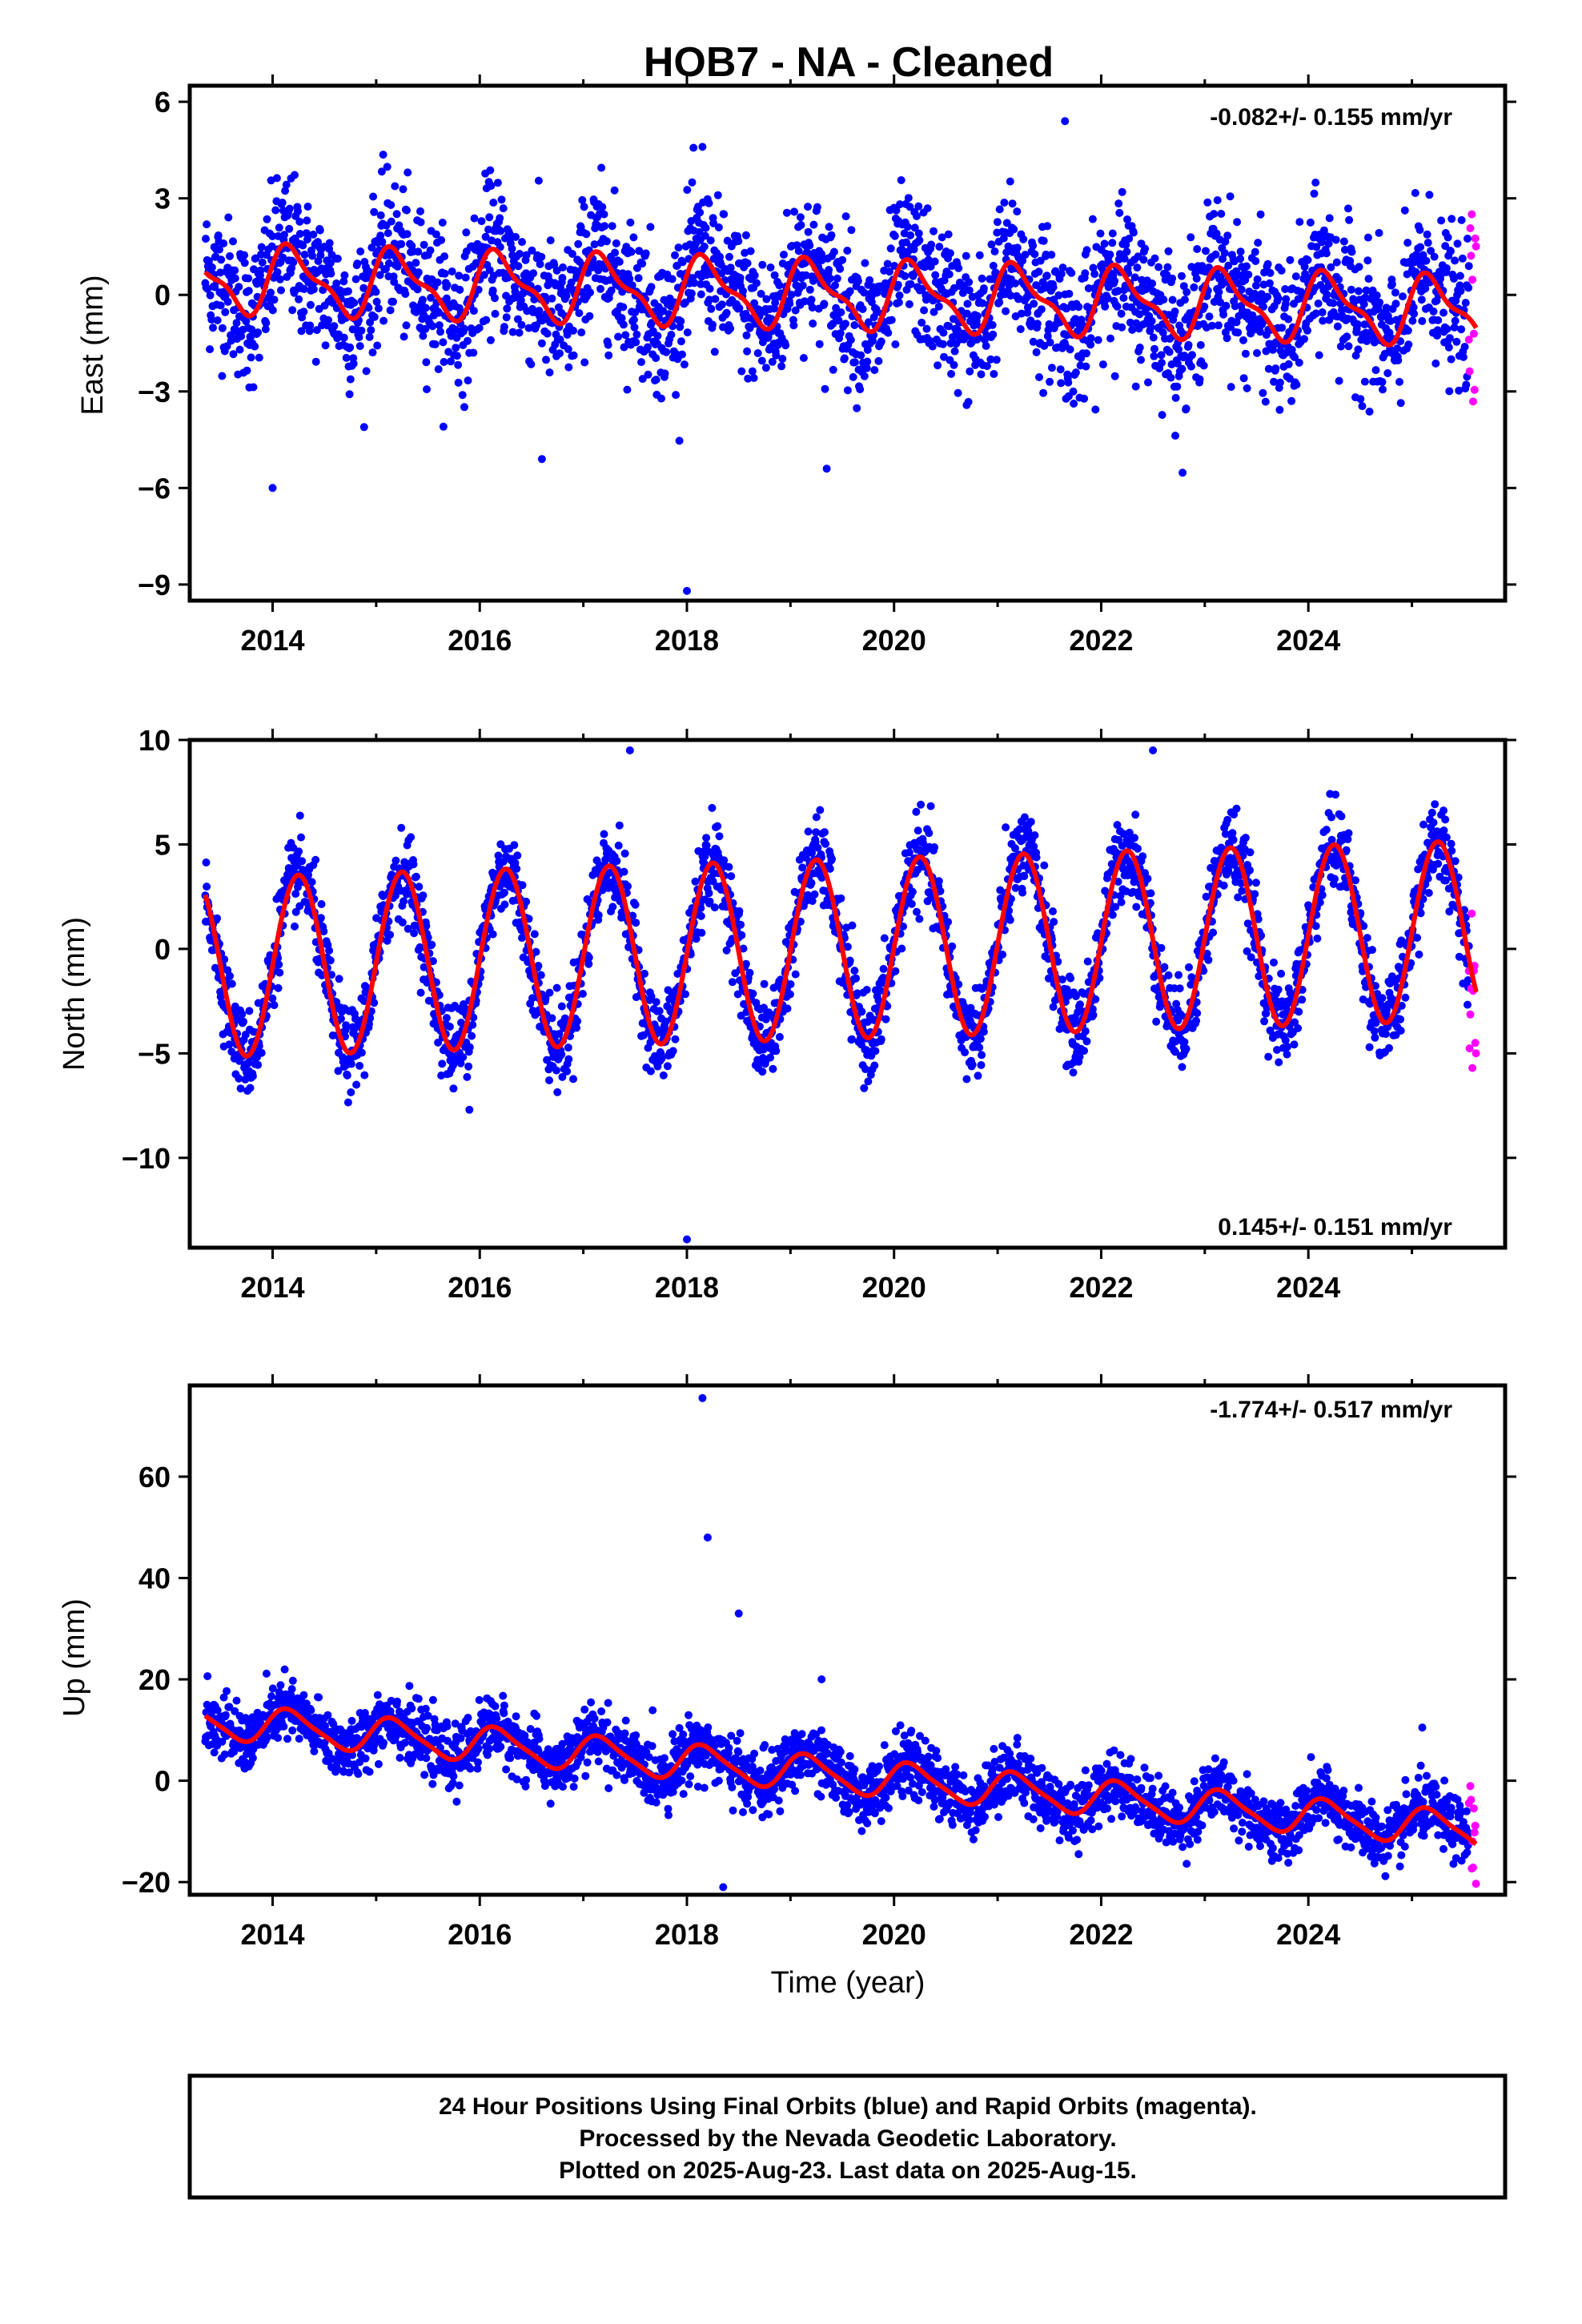 This screenshot has width=1582, height=2324. I want to click on east-outlier-point, so click(1065, 121).